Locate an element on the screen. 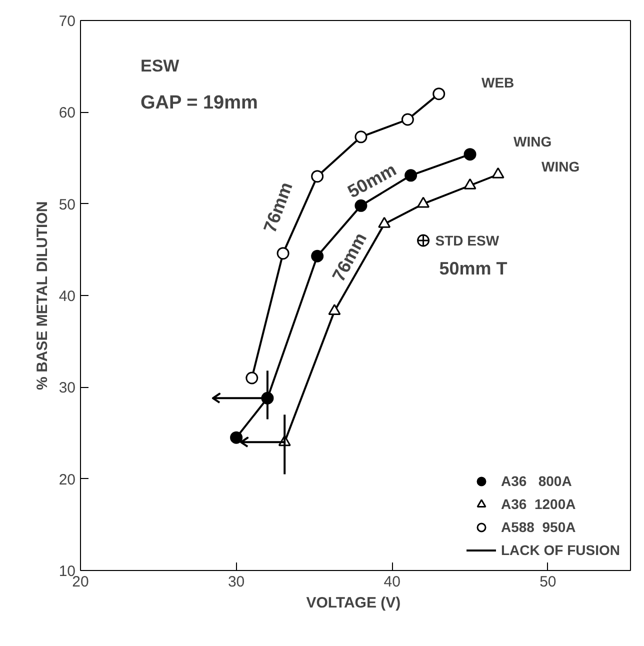 This screenshot has height=646, width=644. y-tick-label: 40 is located at coordinates (67, 296).